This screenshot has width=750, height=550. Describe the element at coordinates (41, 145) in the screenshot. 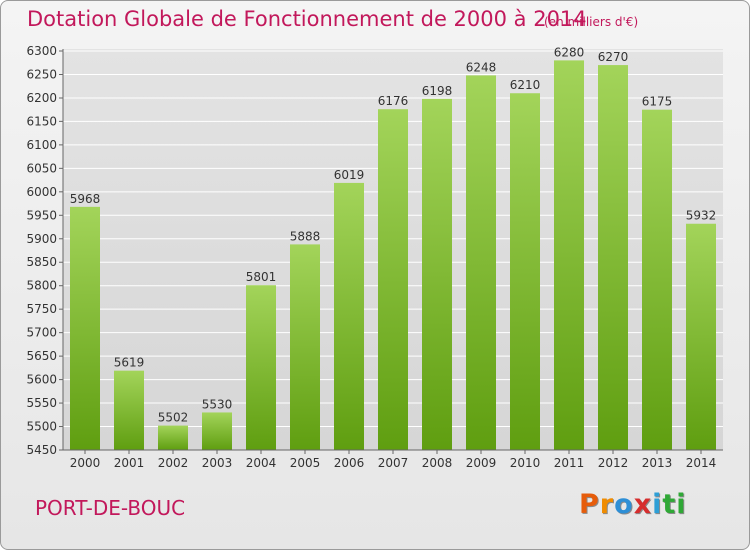

I see `y-tick-label: 6100` at that location.